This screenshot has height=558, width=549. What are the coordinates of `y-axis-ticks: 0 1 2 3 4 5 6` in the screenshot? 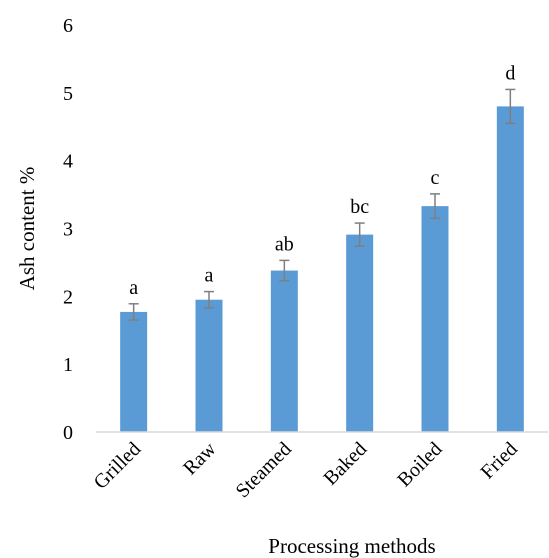 It's located at (68, 229).